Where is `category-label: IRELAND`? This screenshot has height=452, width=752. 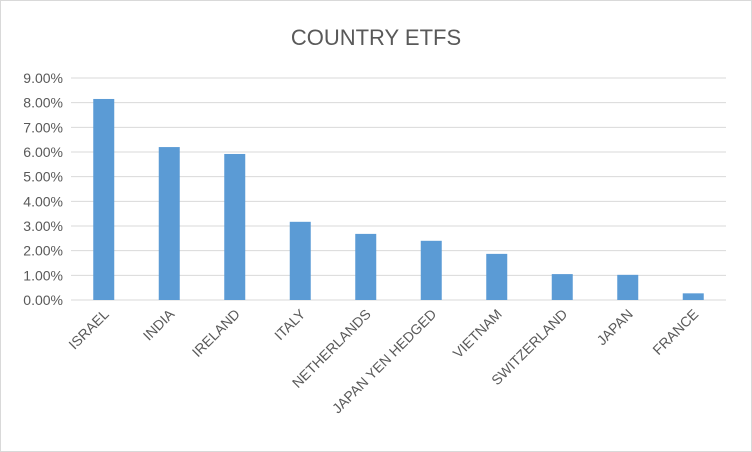 category-label: IRELAND is located at coordinates (216, 333).